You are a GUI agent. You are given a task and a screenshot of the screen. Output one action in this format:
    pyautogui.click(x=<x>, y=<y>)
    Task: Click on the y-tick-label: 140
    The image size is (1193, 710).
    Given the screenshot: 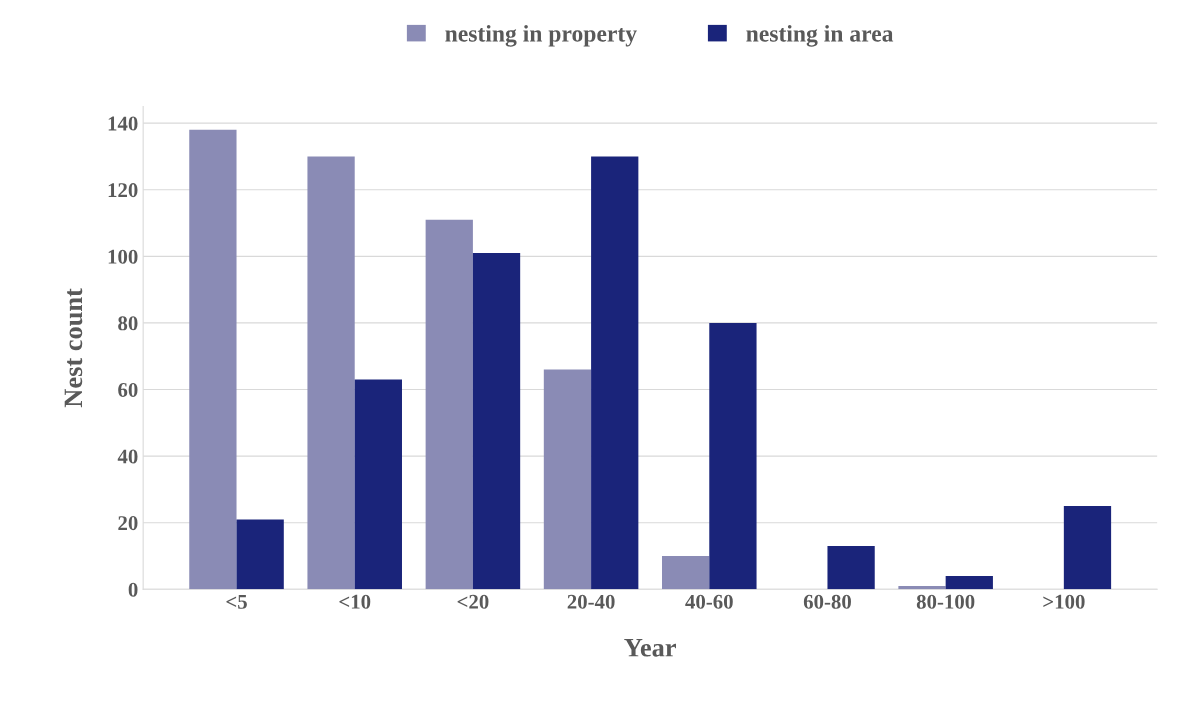 What is the action you would take?
    pyautogui.click(x=123, y=123)
    